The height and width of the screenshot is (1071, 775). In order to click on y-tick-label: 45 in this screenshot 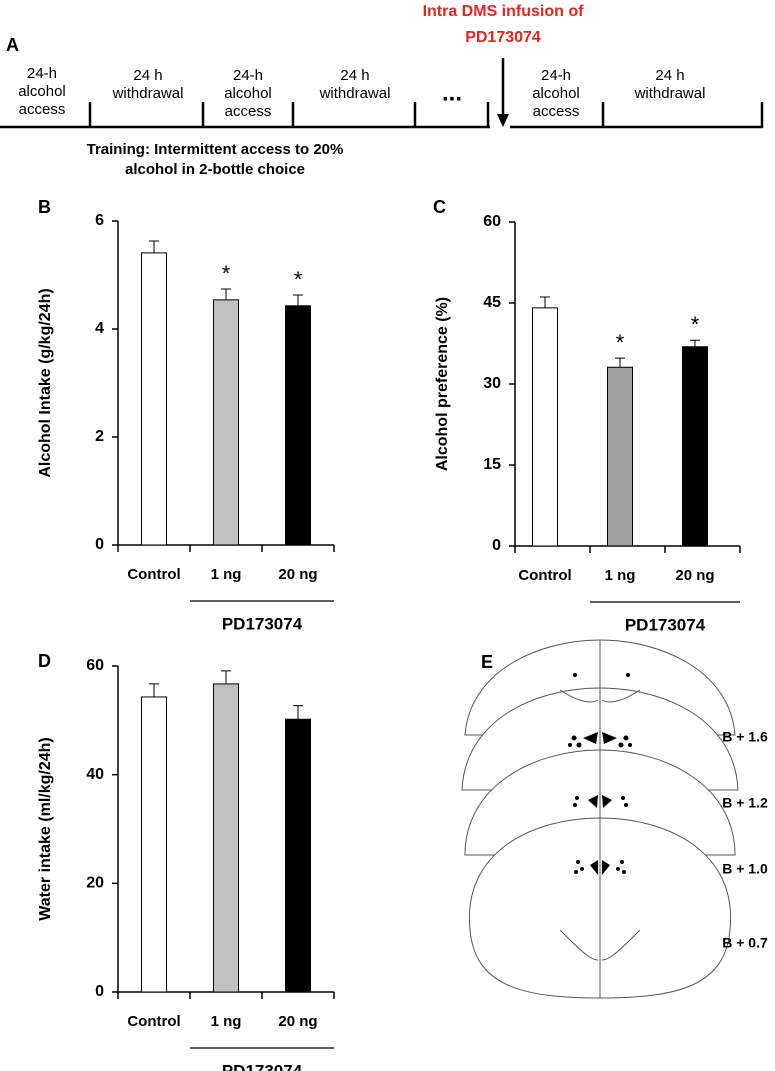, I will do `click(492, 302)`.